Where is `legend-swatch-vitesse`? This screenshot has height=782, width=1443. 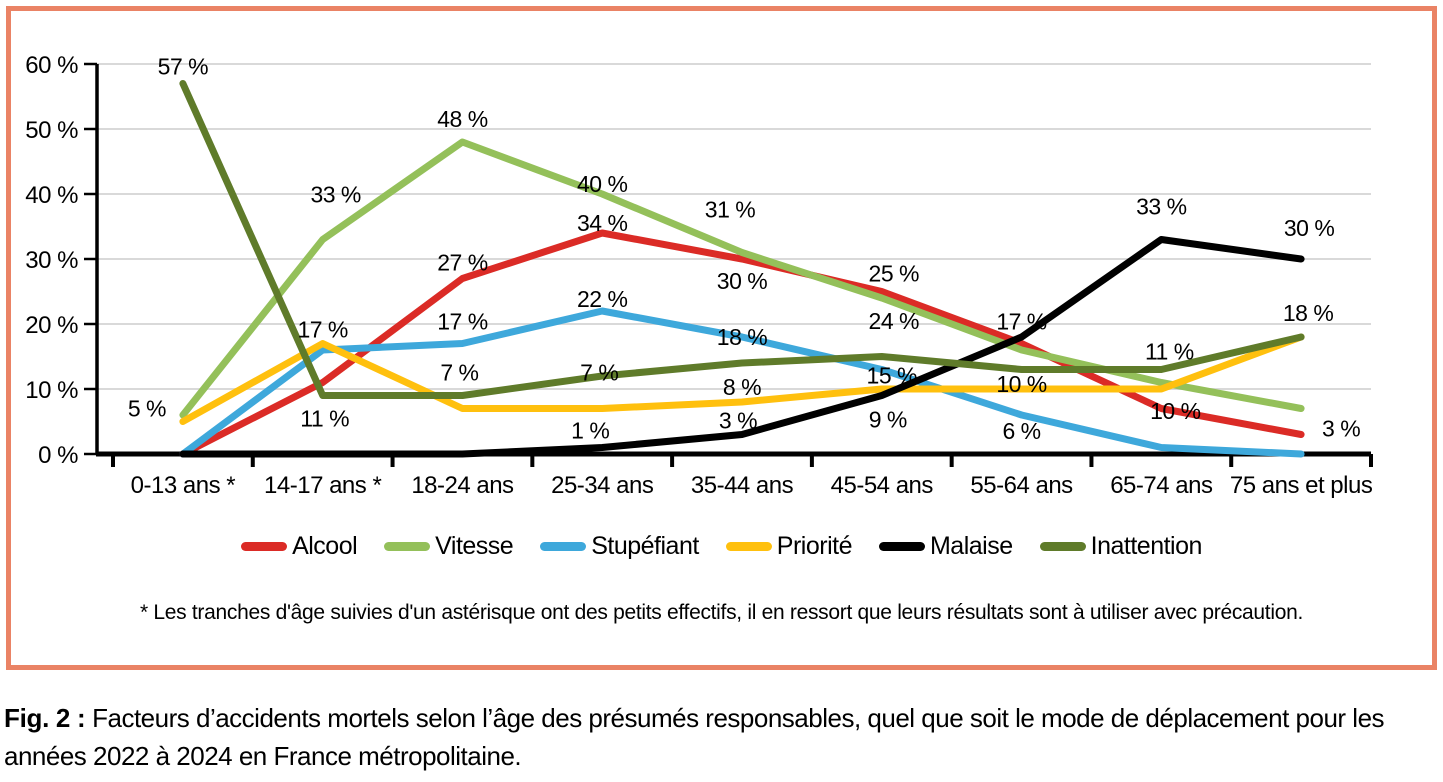
legend-swatch-vitesse is located at coordinates (407, 546).